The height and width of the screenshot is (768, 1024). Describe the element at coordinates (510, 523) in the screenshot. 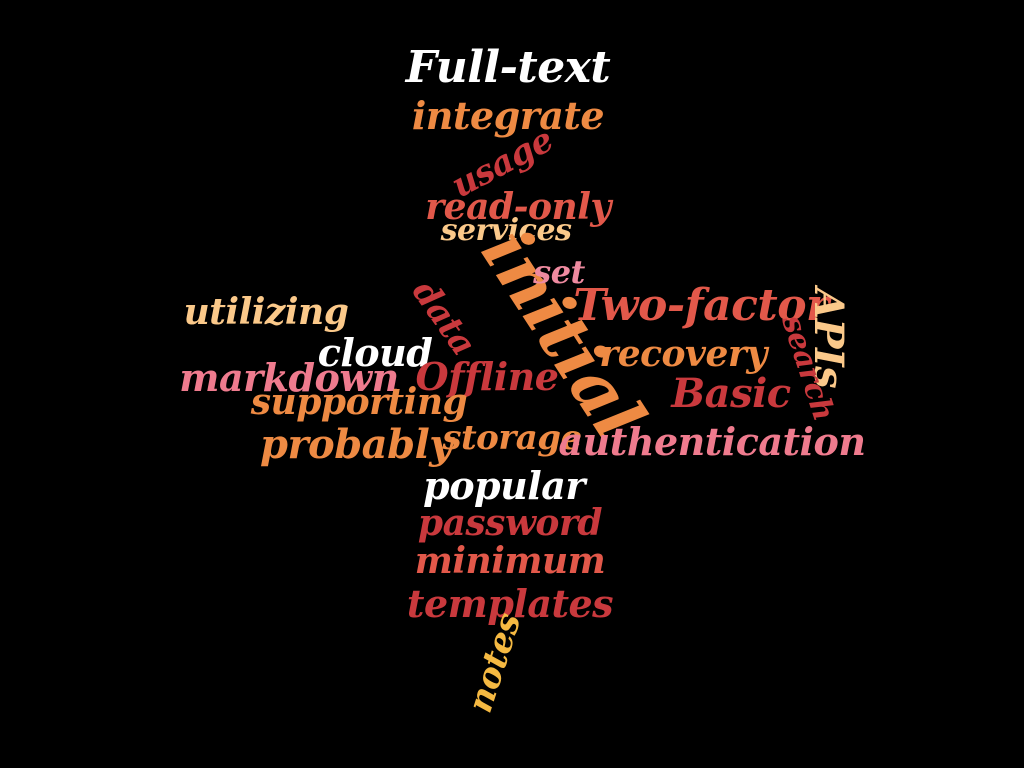

I see `word-password: password` at that location.